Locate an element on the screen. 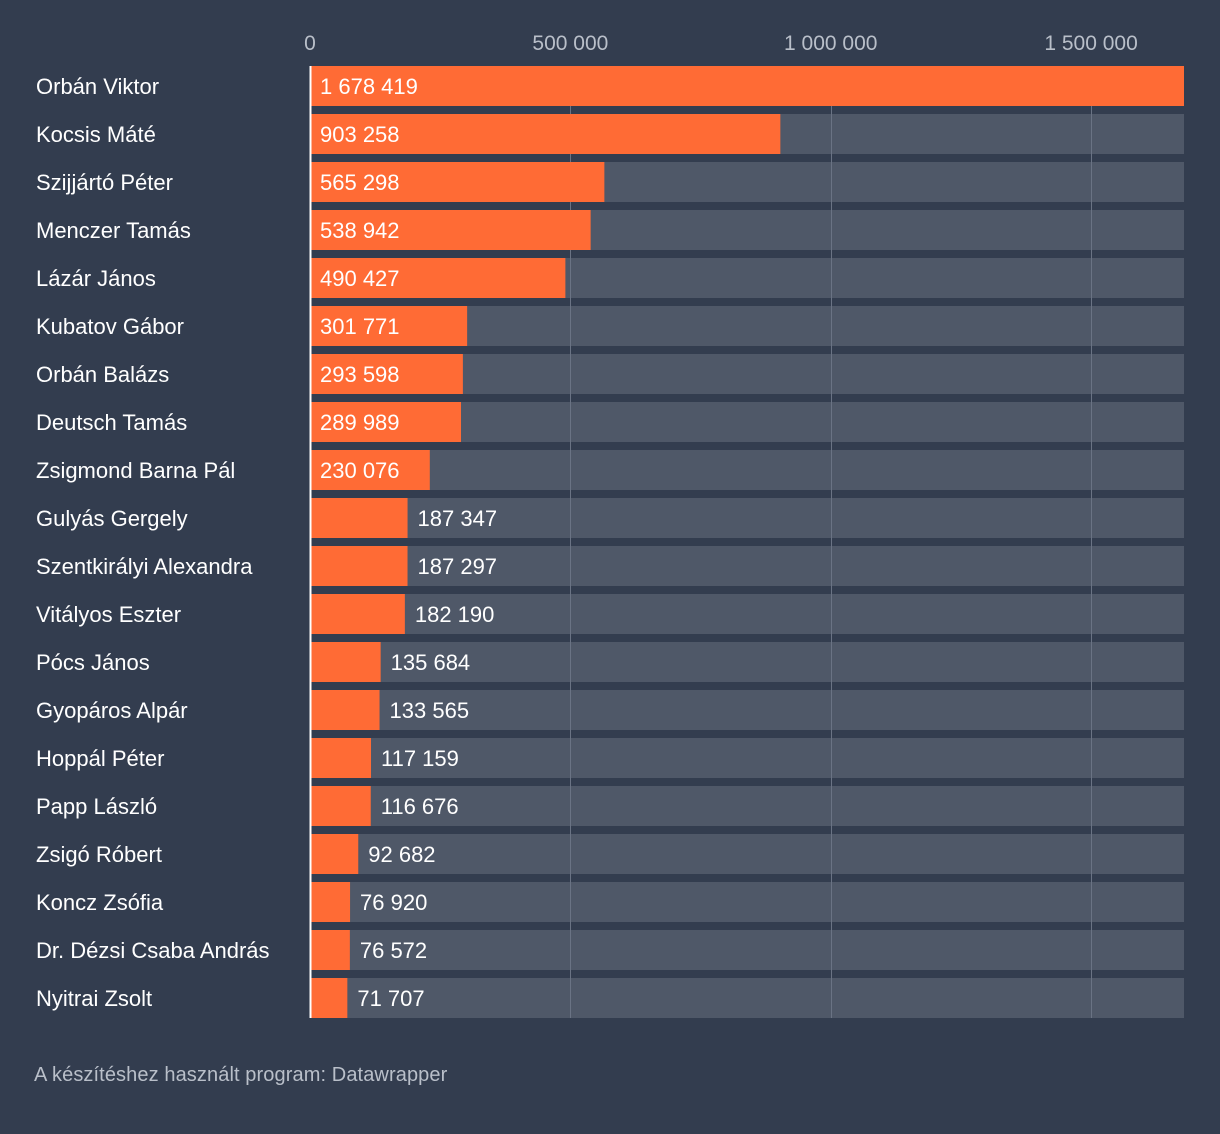 The width and height of the screenshot is (1220, 1134). x-tick-label: 1 000 000 is located at coordinates (830, 43).